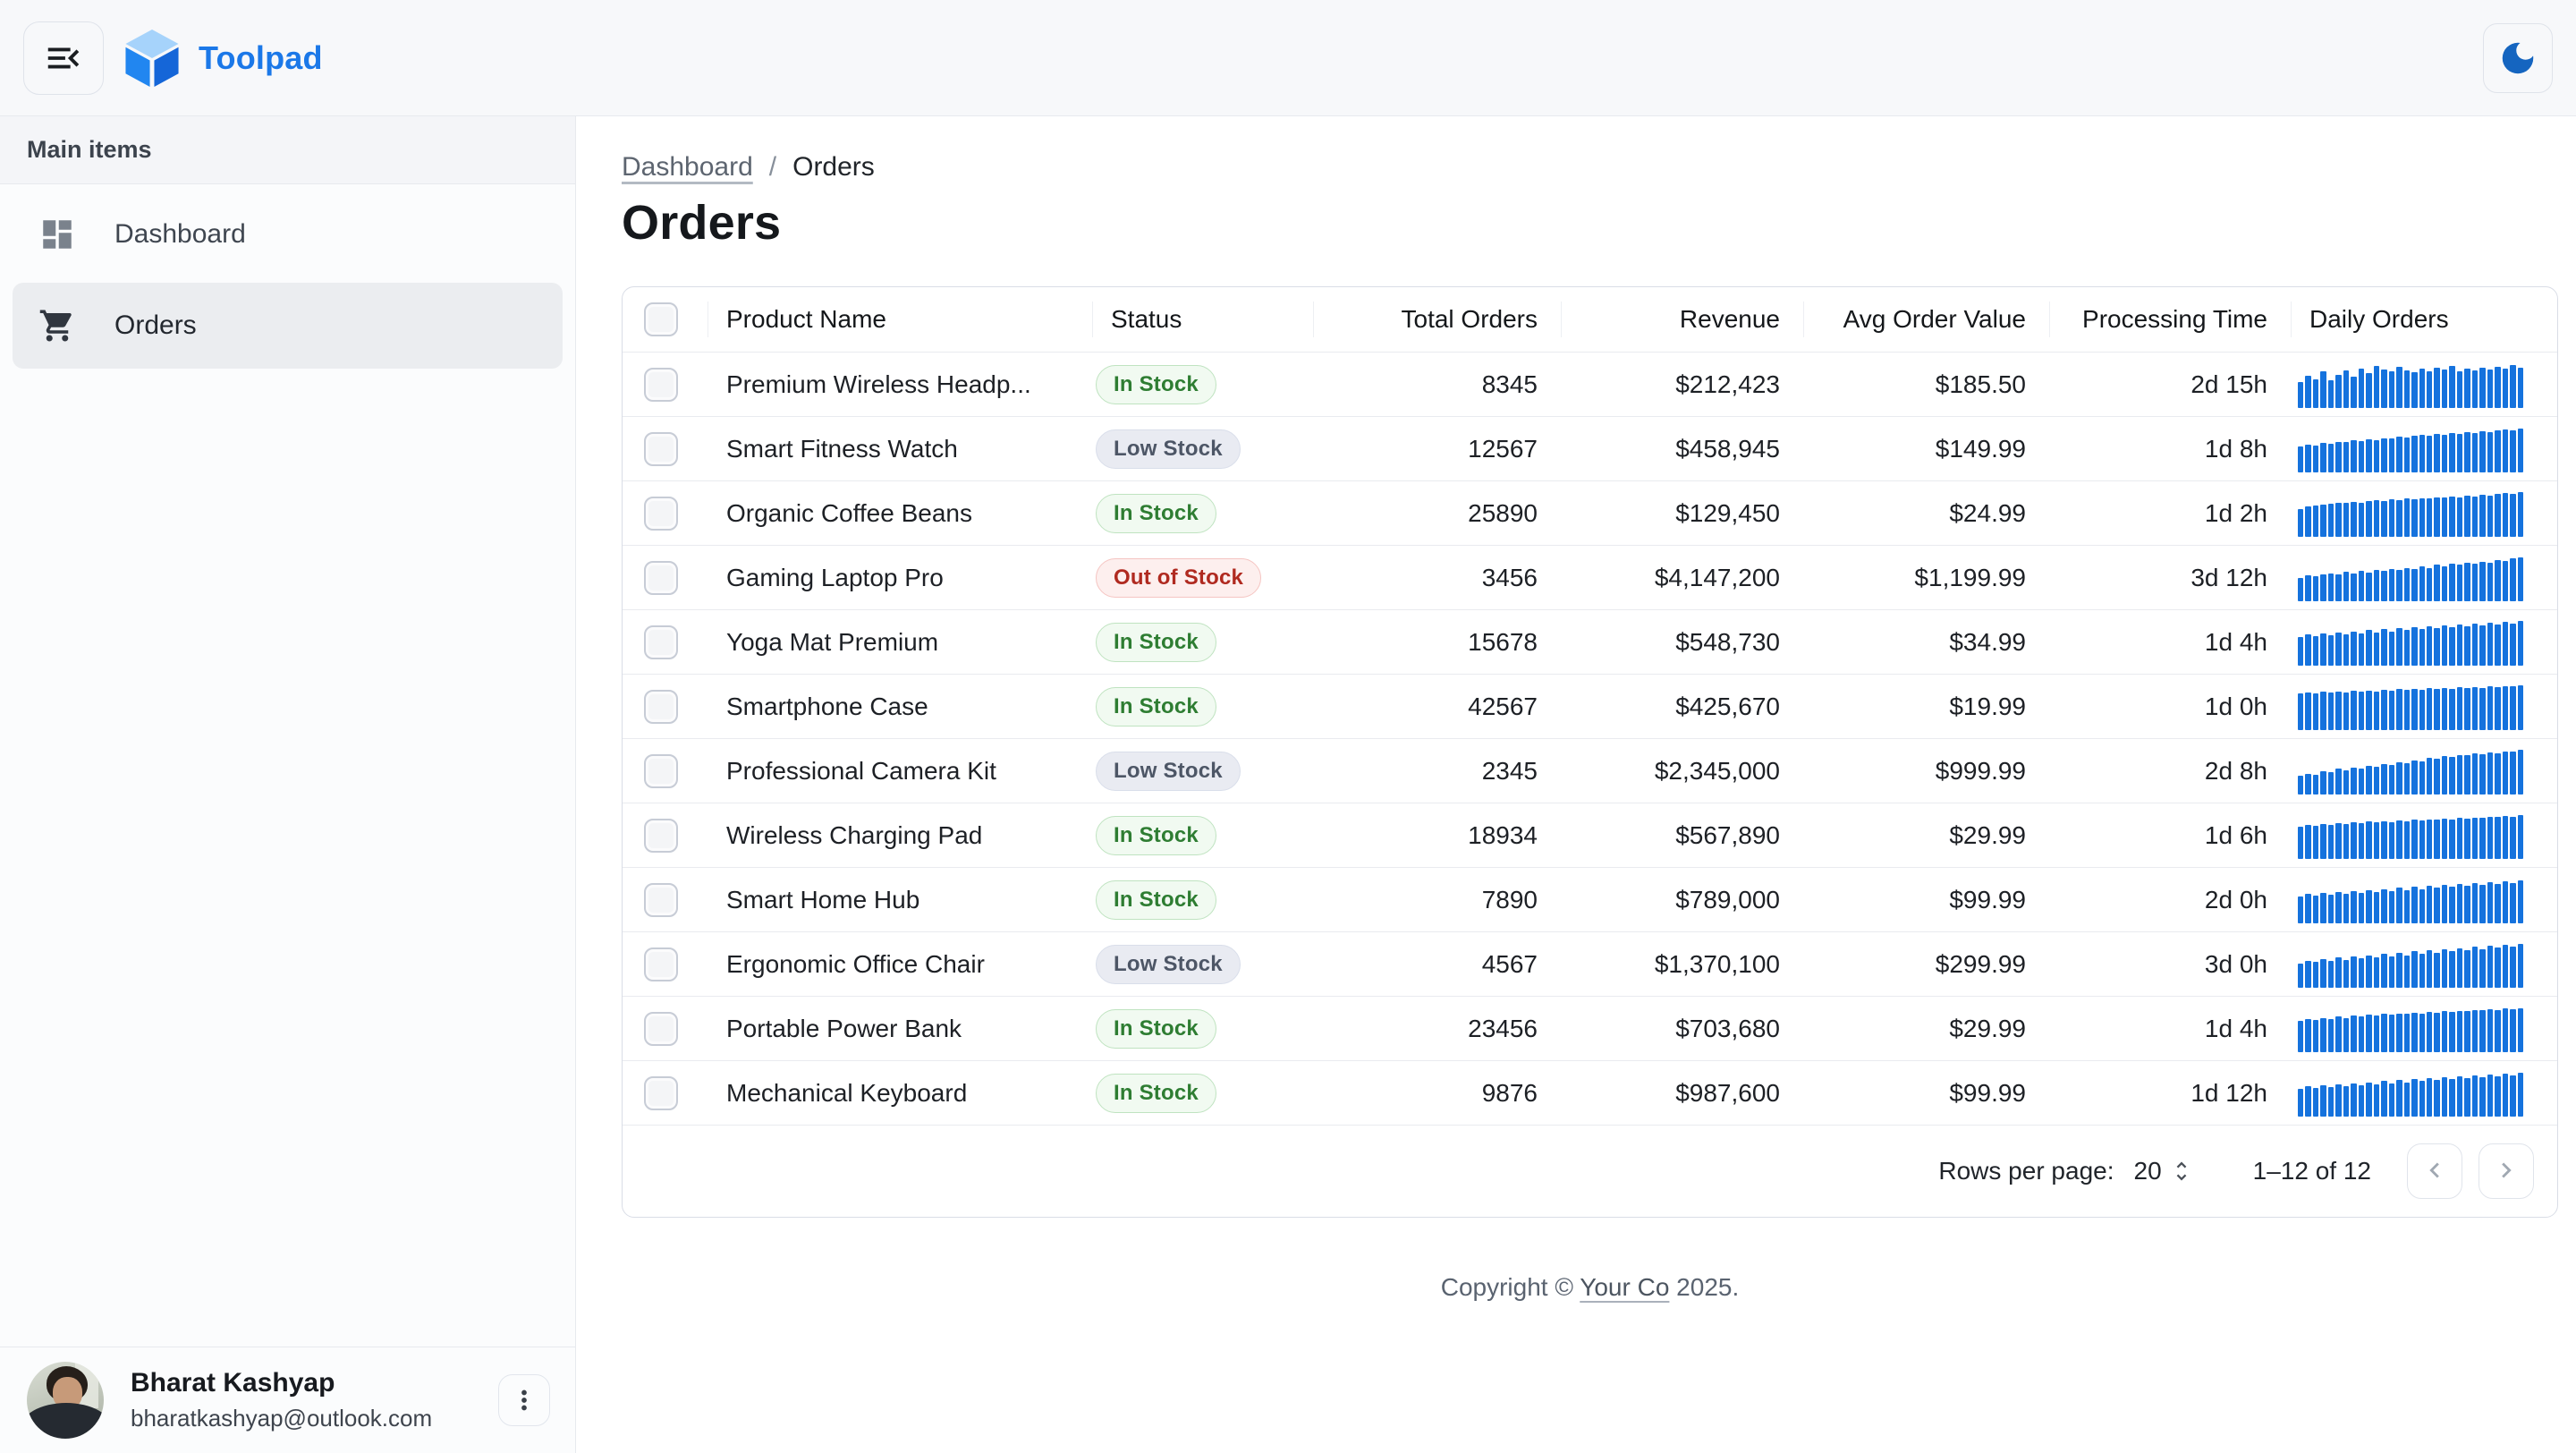 Image resolution: width=2576 pixels, height=1453 pixels. I want to click on sidebar-item-orders: Orders, so click(288, 326).